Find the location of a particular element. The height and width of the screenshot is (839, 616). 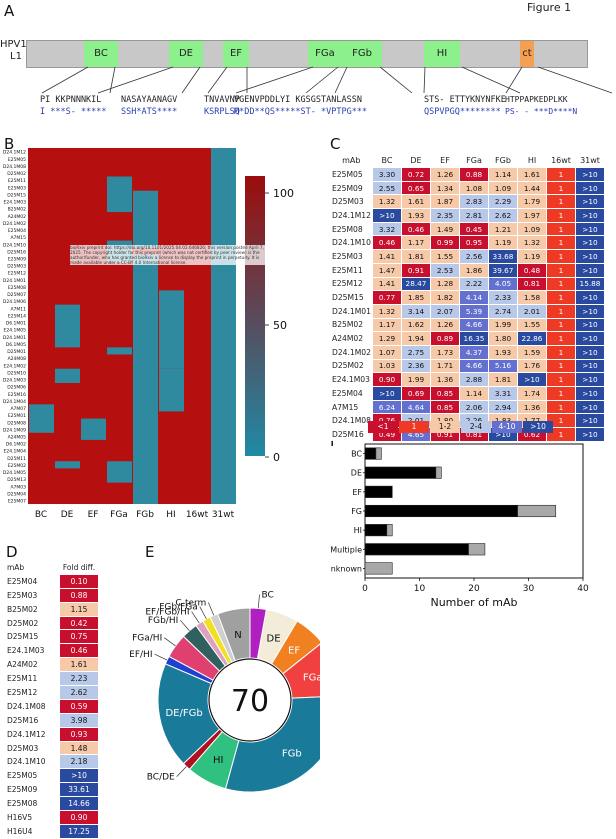

value-cell: 1.94 is located at coordinates (416, 338).